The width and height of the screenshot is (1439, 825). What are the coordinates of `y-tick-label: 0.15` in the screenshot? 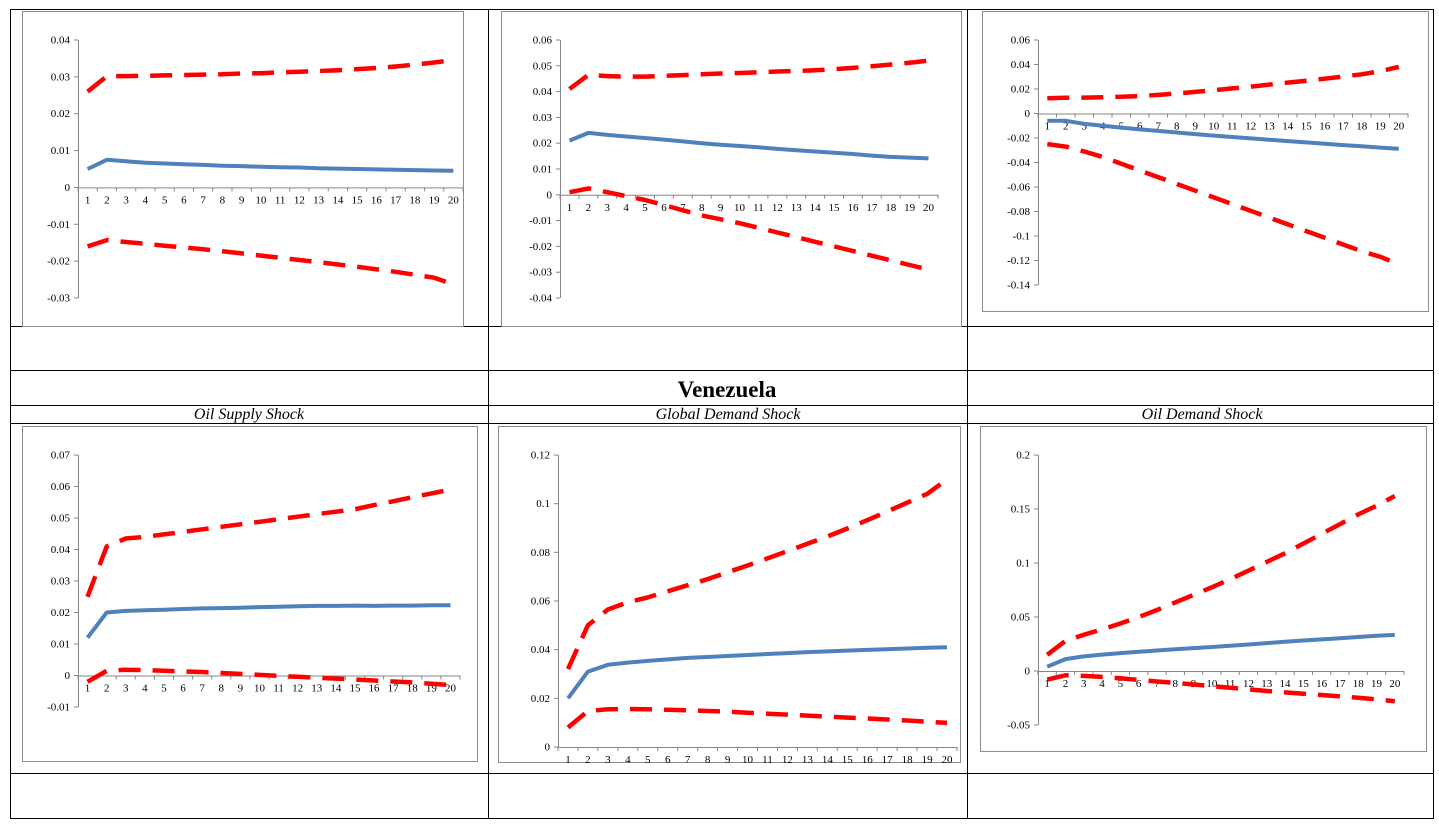 It's located at (1021, 510).